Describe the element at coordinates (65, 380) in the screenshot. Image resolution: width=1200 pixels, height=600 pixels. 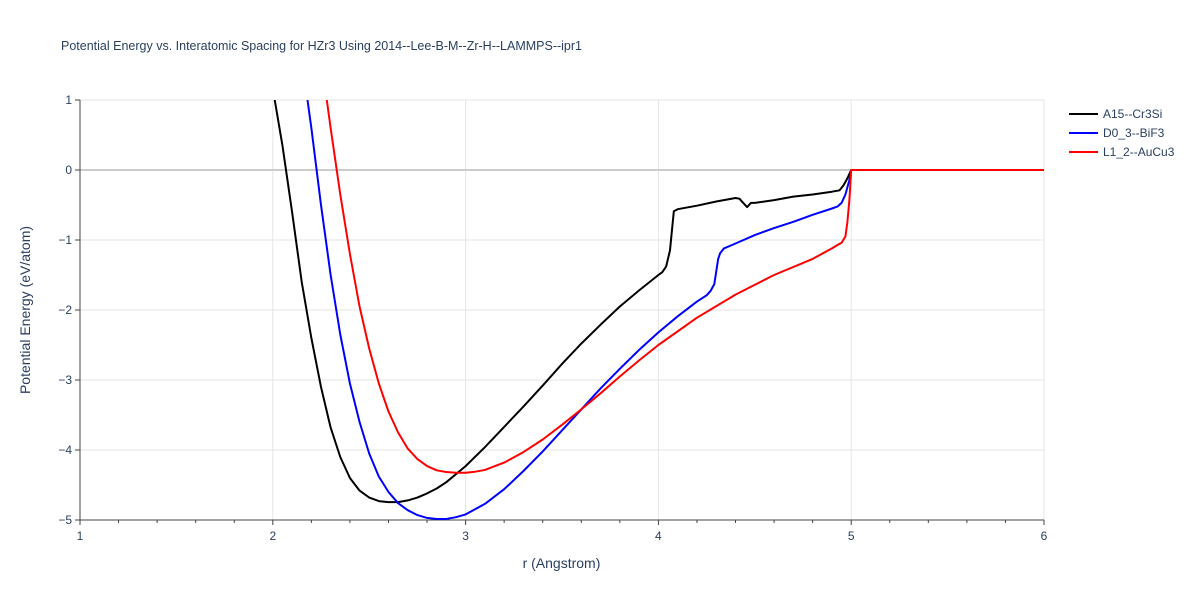
I see `y-tick-label: −3` at that location.